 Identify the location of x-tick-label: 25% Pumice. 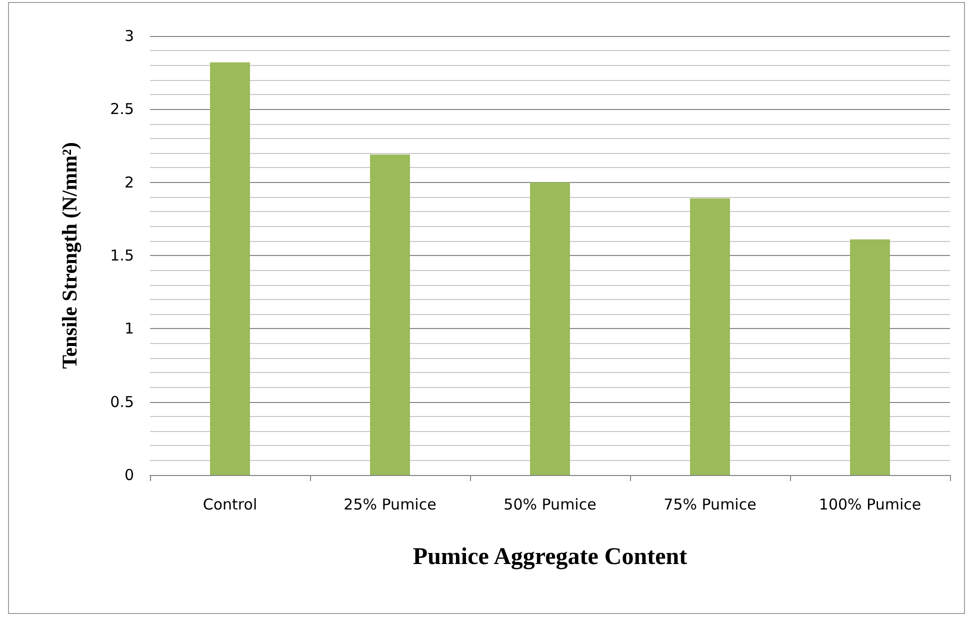
(390, 505).